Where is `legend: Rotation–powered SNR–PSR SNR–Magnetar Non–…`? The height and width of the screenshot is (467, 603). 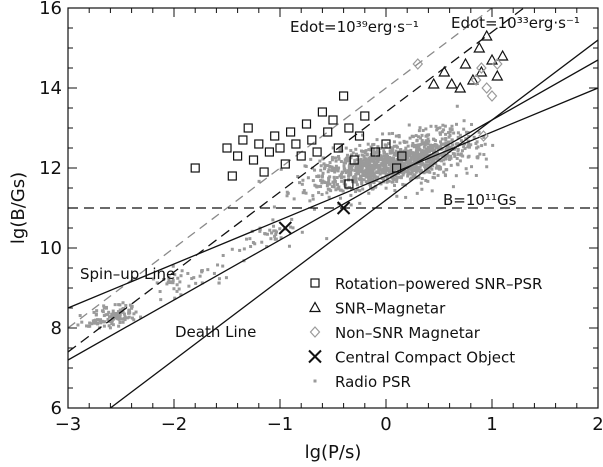 legend: Rotation–powered SNR–PSR SNR–Magnetar Non–… is located at coordinates (425, 333).